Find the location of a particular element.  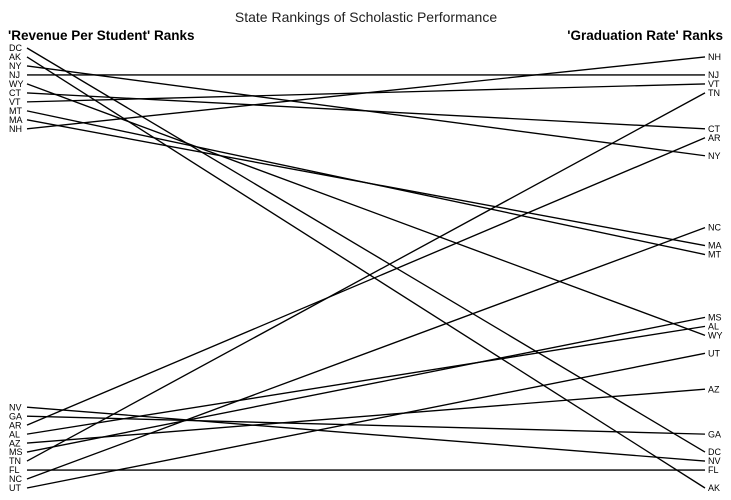

left-label-tn: TN is located at coordinates (15, 461).